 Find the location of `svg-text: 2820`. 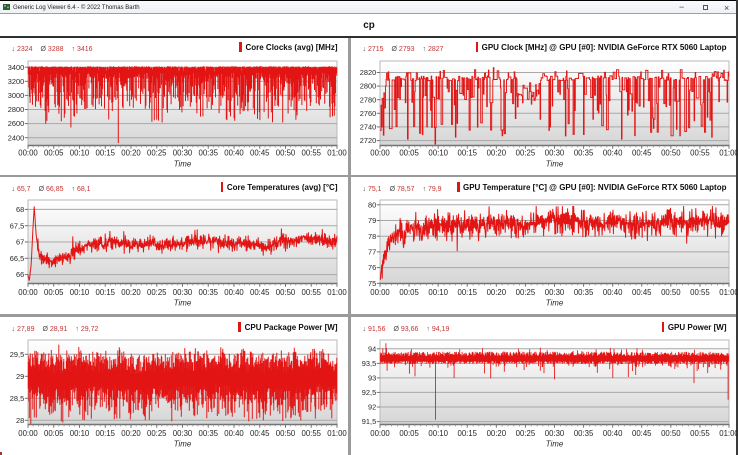

svg-text: 2820 is located at coordinates (368, 72).